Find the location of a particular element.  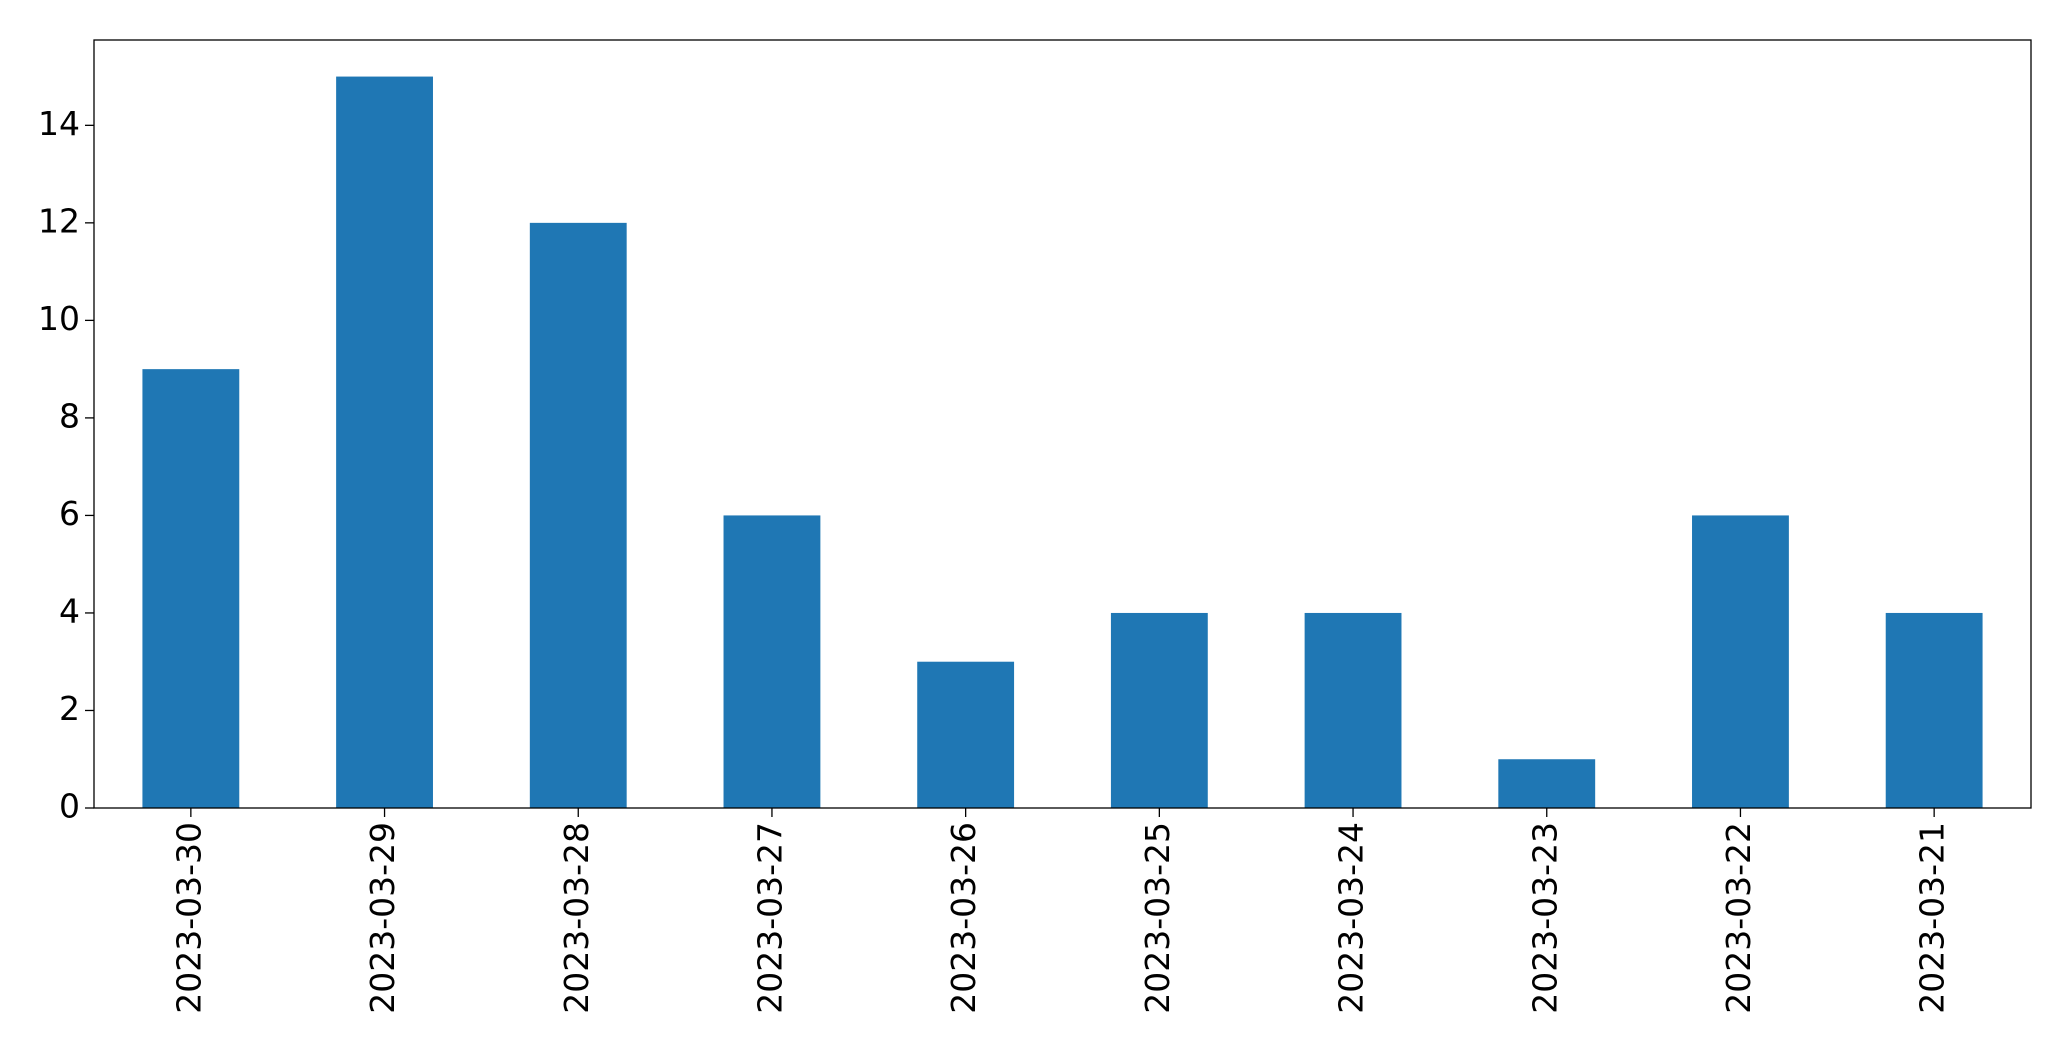

x-tick-label: 2023-03-24 is located at coordinates (1351, 918).